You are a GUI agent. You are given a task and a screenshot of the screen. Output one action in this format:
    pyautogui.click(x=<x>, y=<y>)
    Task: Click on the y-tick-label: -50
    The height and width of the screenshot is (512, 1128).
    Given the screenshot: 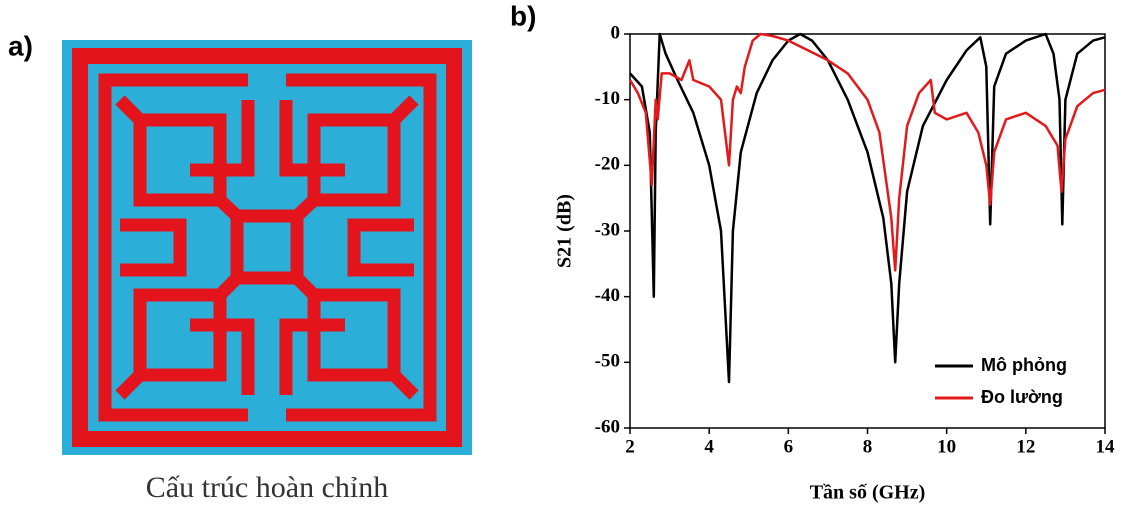 What is the action you would take?
    pyautogui.click(x=607, y=361)
    